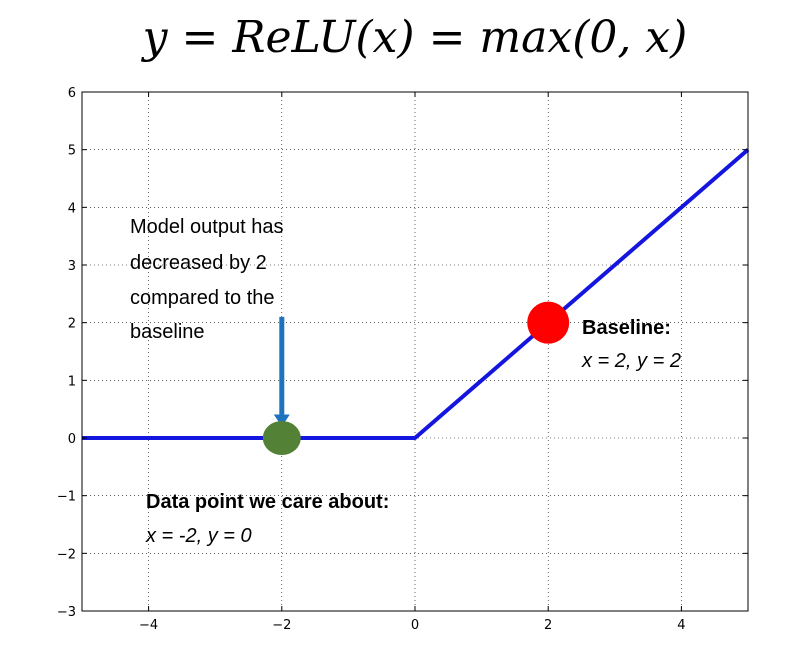 The image size is (793, 649). What do you see at coordinates (548, 322) in the screenshot?
I see `baseline-point-marker` at bounding box center [548, 322].